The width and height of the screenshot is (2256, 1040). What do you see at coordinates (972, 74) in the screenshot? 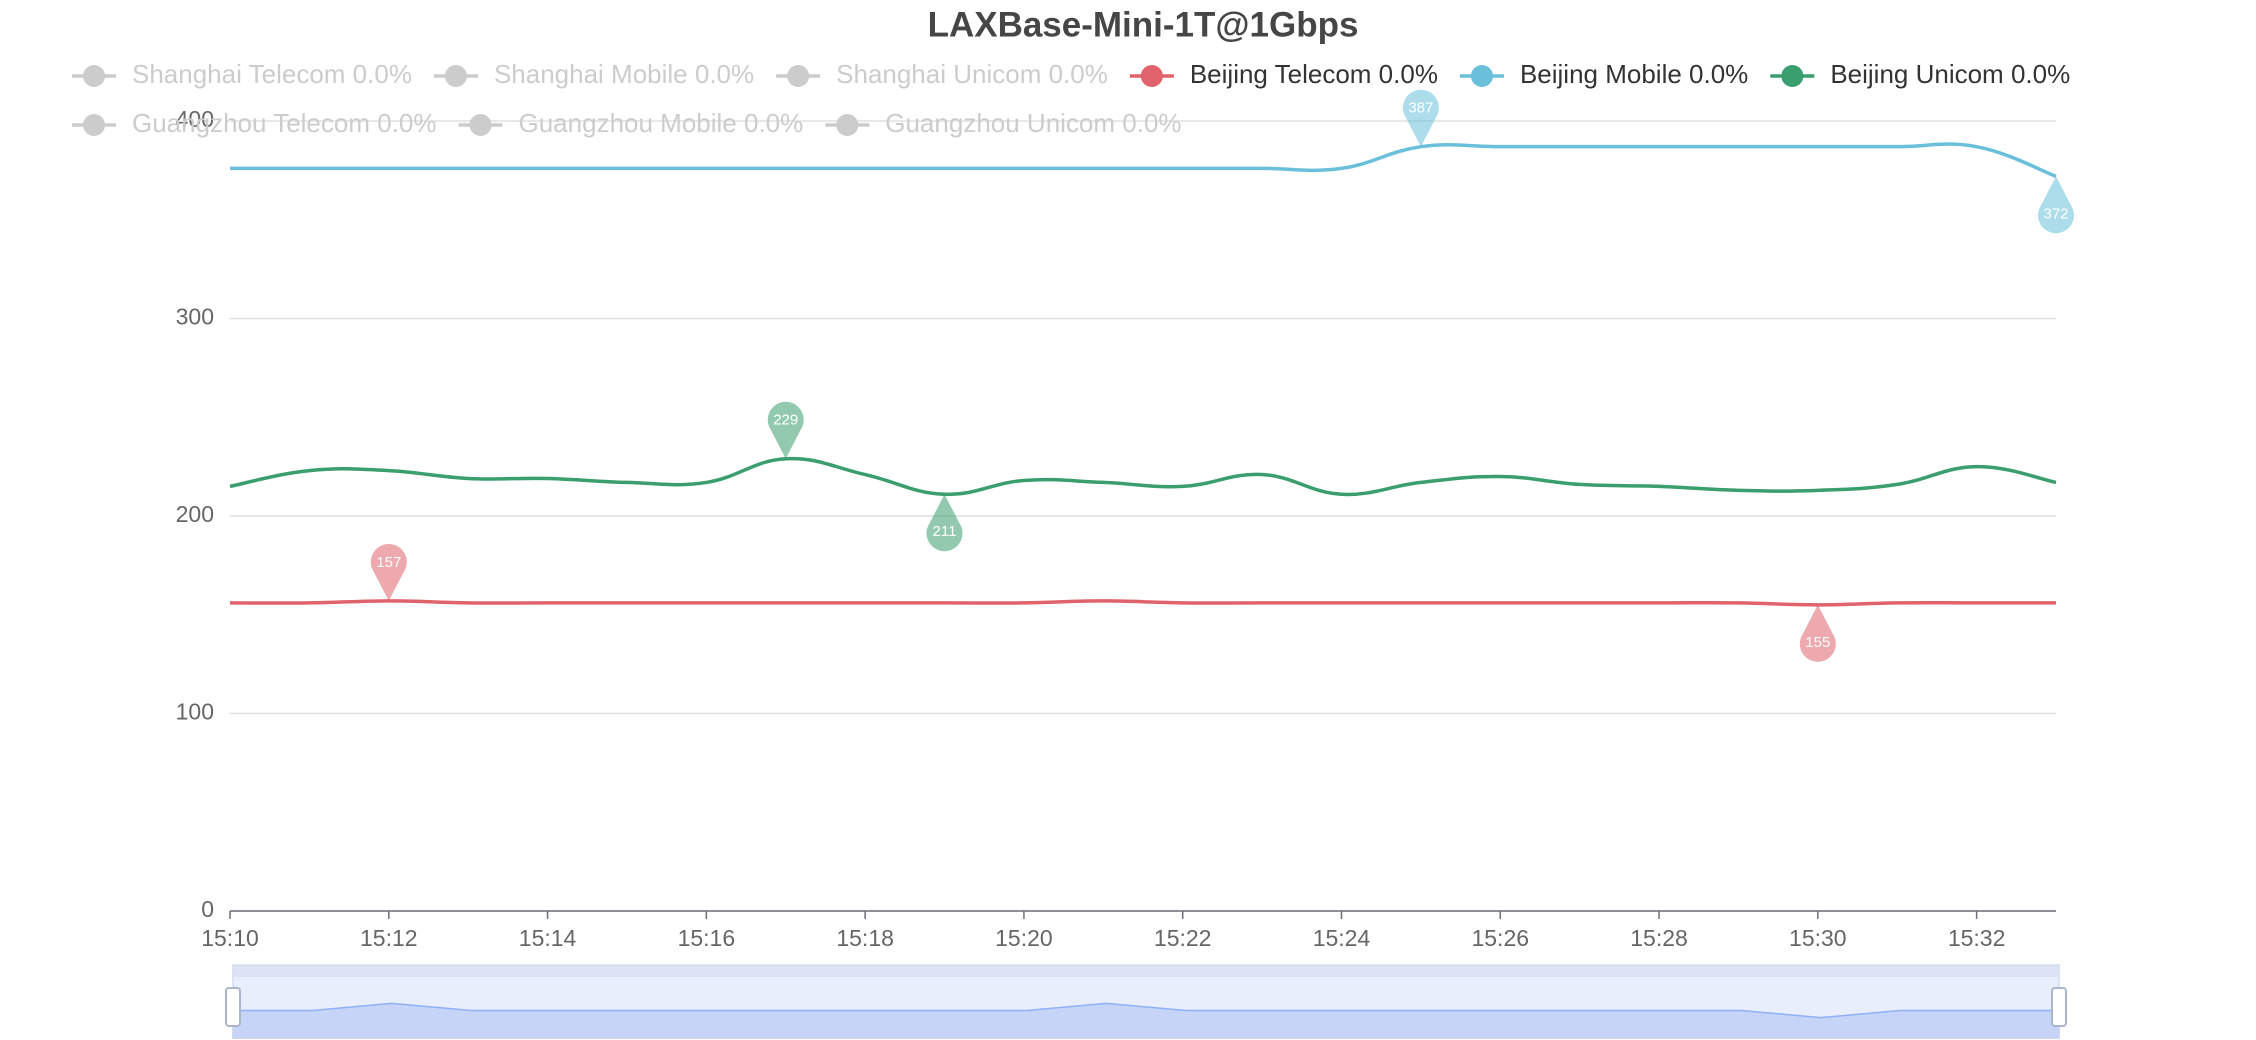
I see `legend-label: Shanghai Unicom 0.0%` at bounding box center [972, 74].